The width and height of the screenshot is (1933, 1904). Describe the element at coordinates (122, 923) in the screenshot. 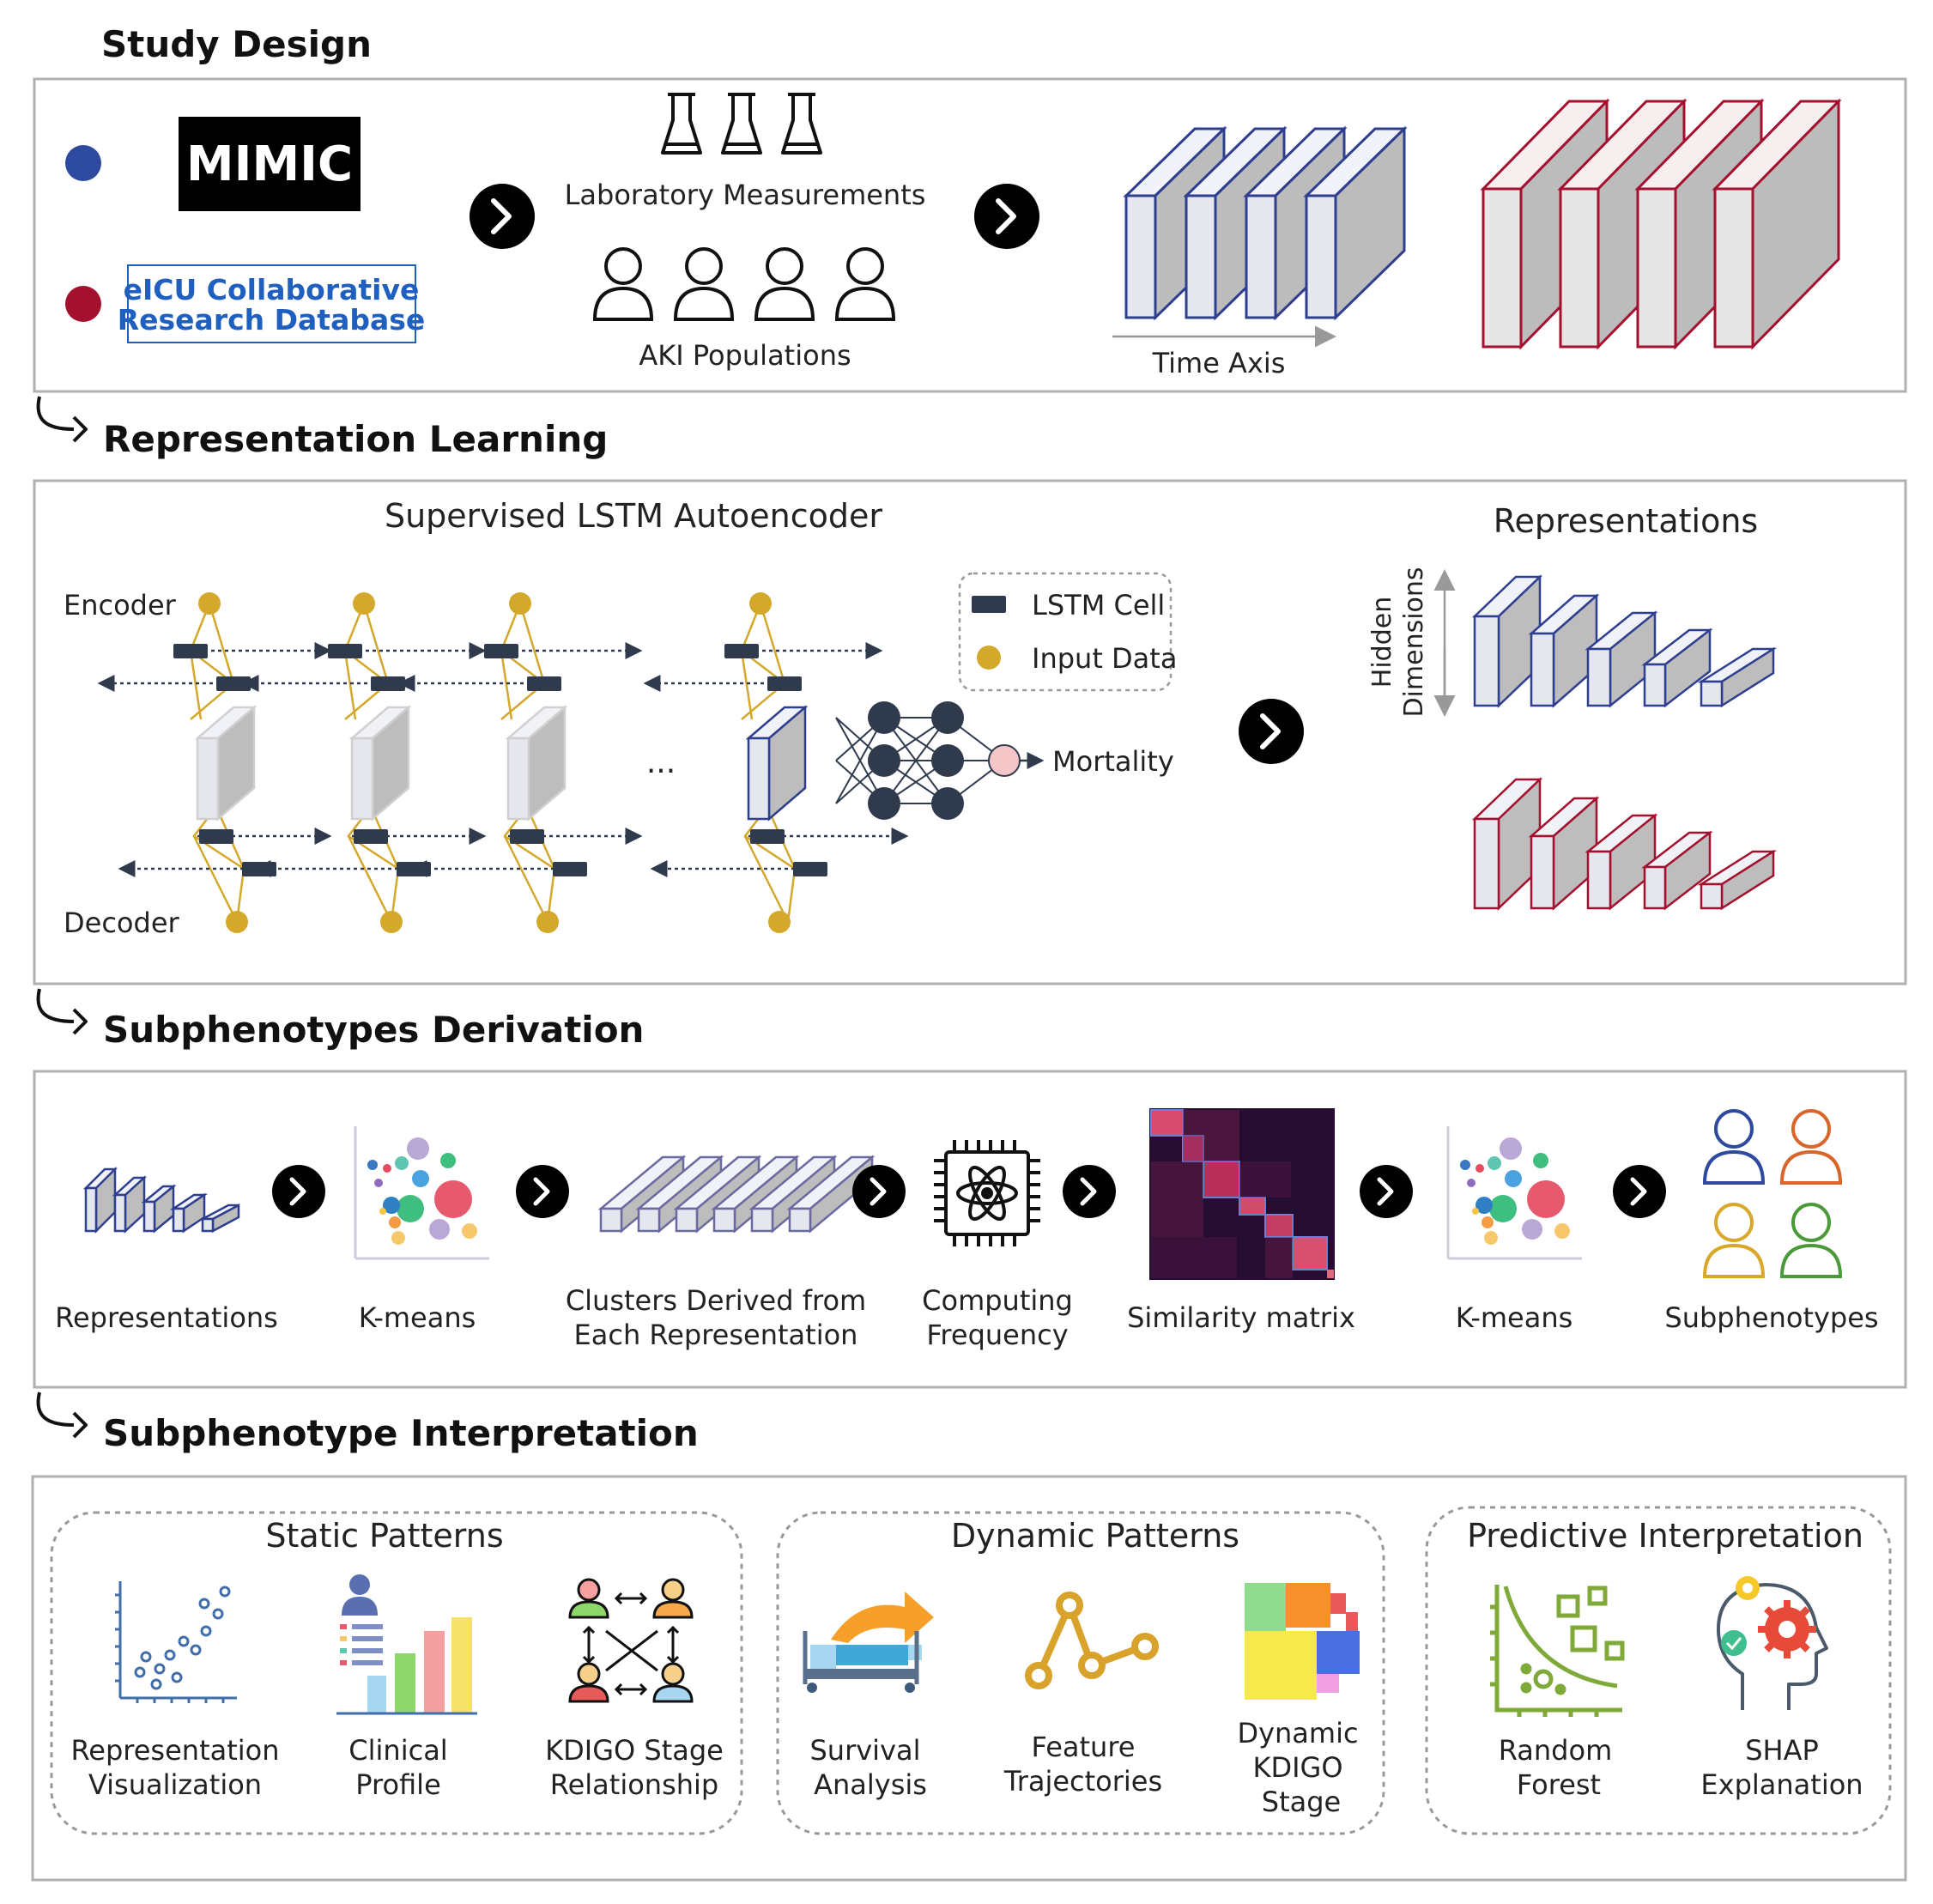

I see `decoder-label: Decoder` at that location.